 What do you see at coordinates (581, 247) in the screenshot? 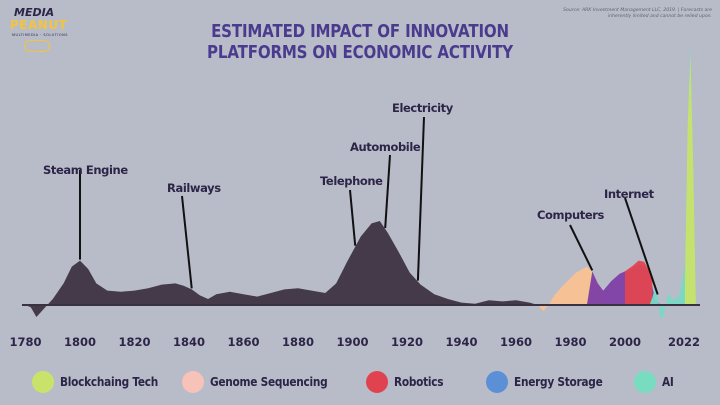
I see `annotation-line-computers` at bounding box center [581, 247].